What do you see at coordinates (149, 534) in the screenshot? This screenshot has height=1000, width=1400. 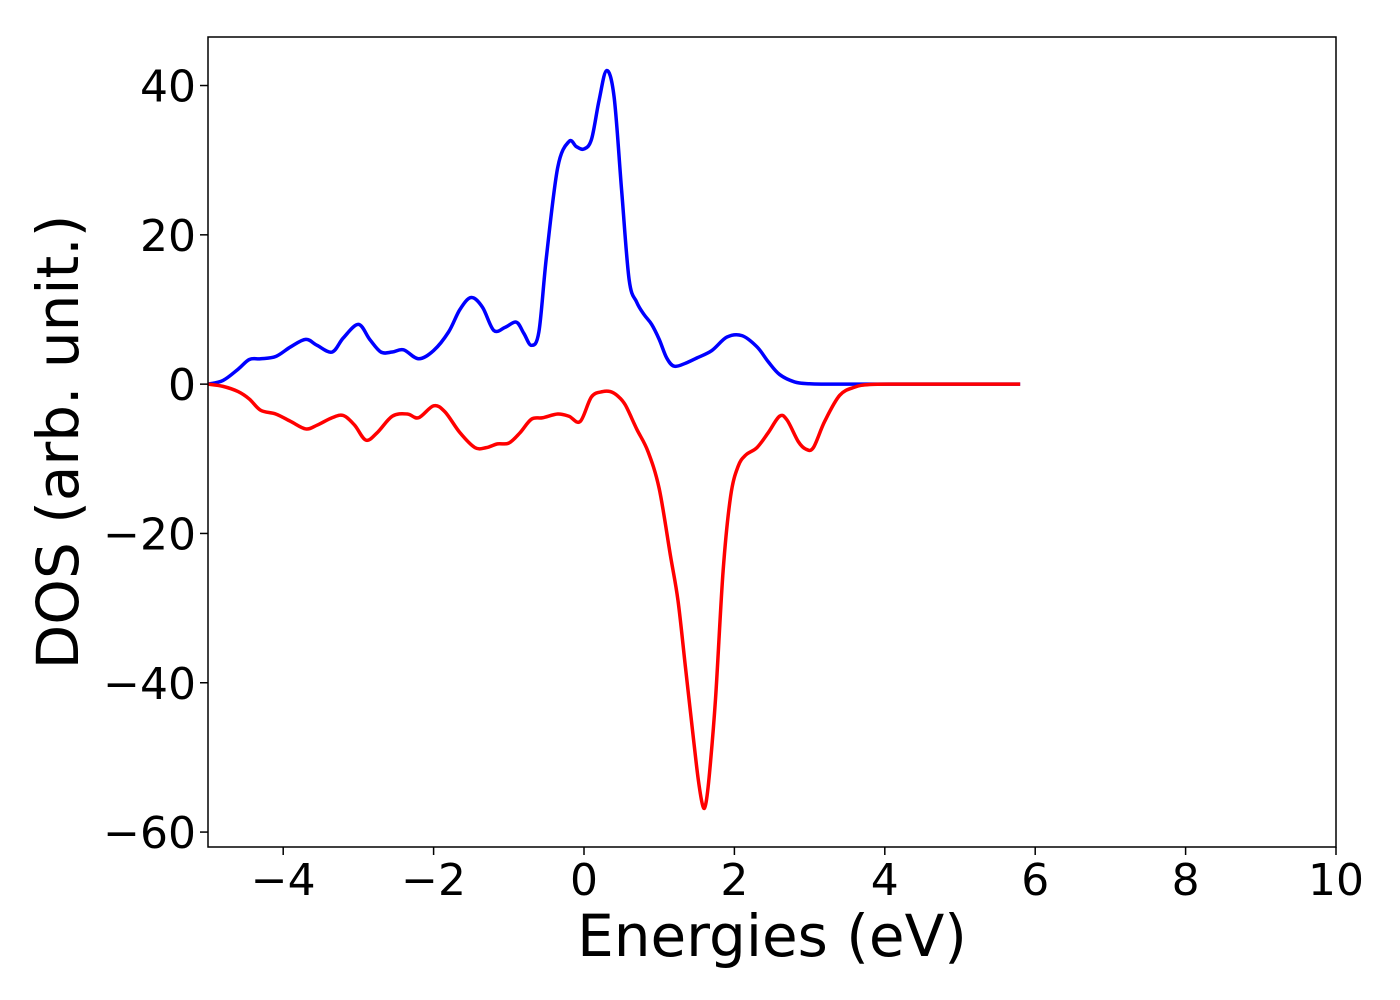 I see `y-tick-label: −20` at bounding box center [149, 534].